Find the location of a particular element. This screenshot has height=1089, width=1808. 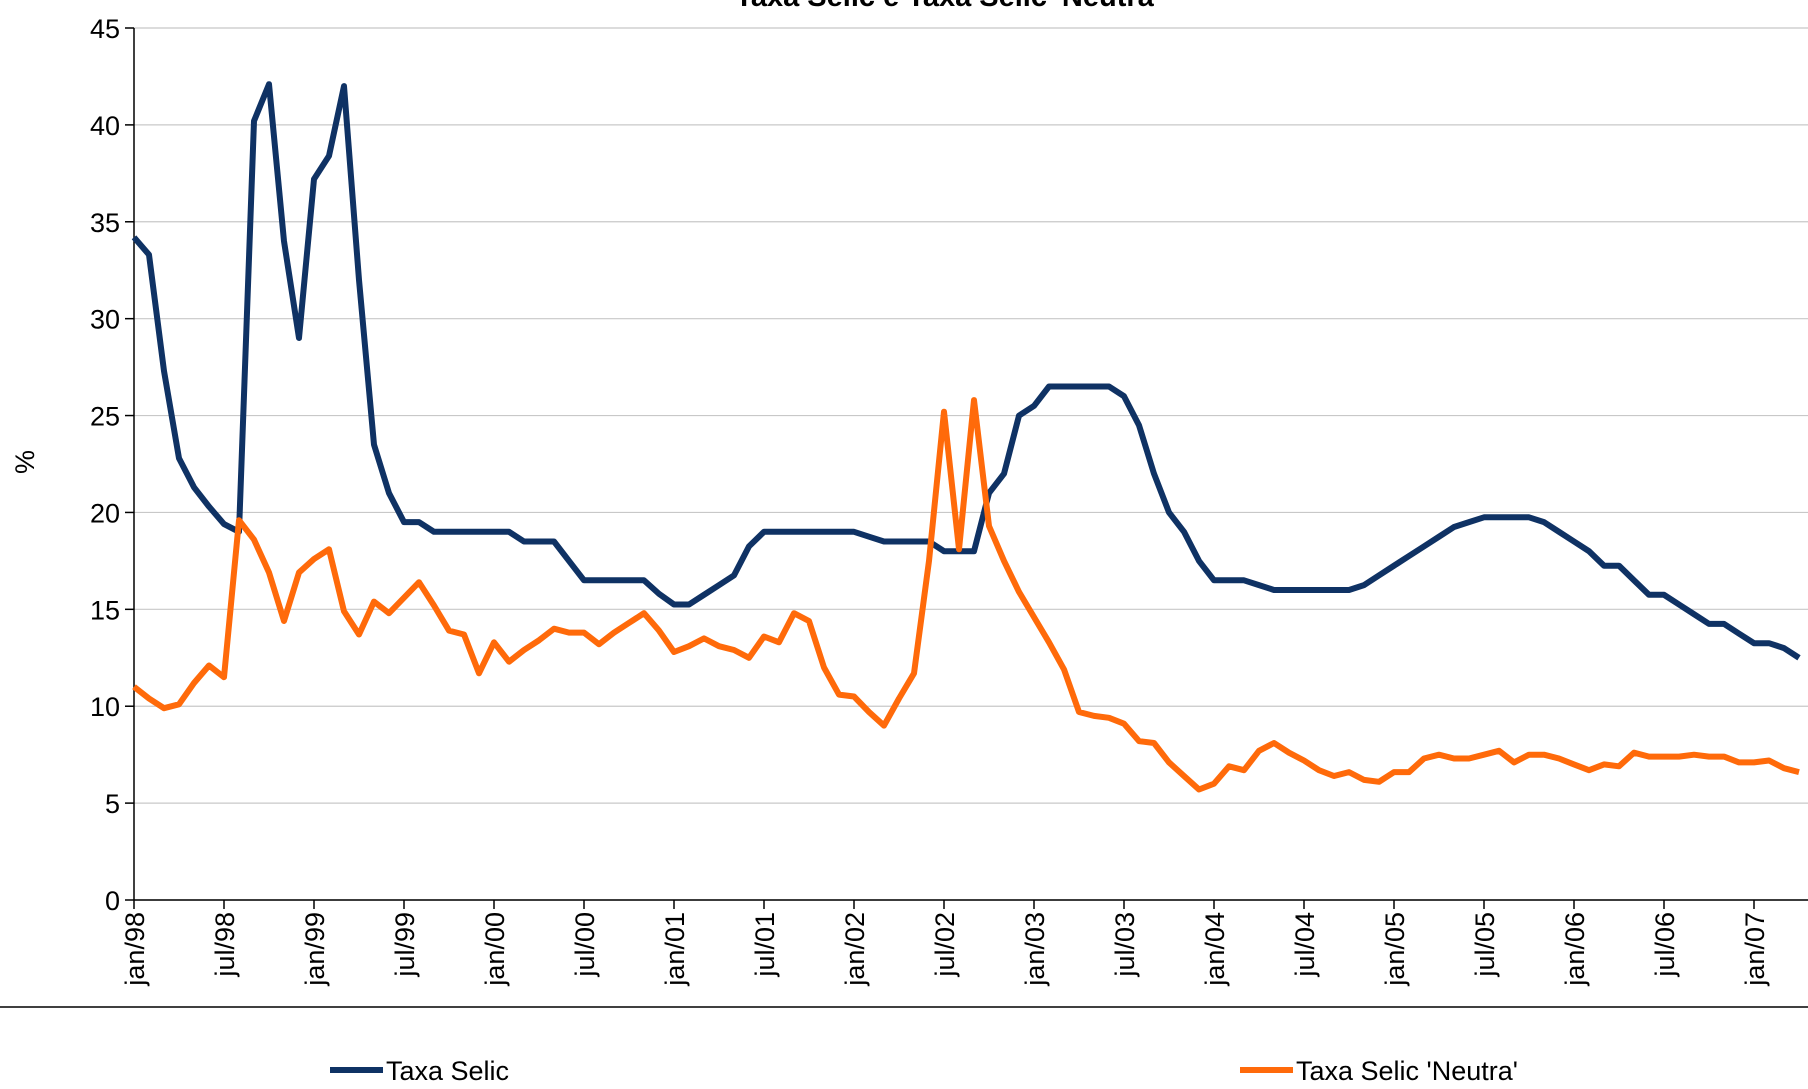

x-tick-label: jan/04 is located at coordinates (1215, 949).